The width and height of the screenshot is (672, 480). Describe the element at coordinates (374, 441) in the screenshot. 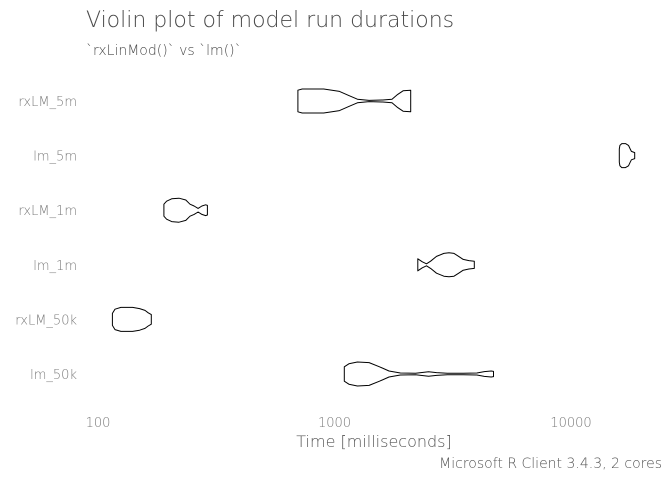

I see `x-axis-label: Time [milliseconds]` at that location.